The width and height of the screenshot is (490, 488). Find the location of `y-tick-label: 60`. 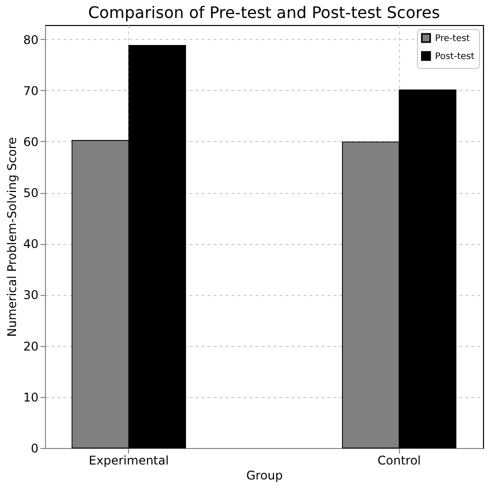

y-tick-label: 60 is located at coordinates (30, 141).